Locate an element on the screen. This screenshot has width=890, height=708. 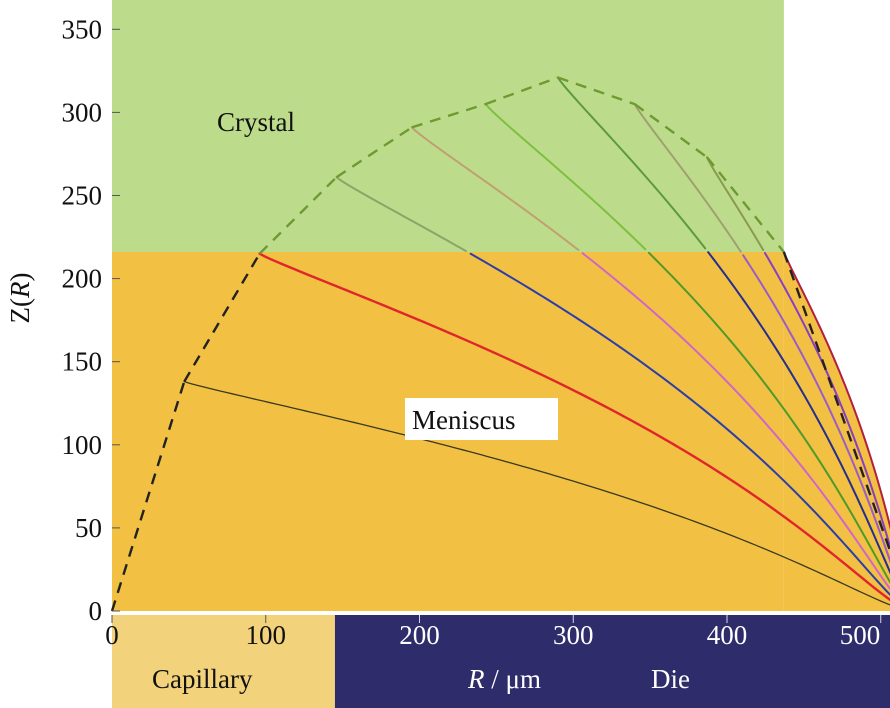
x-axis-title: R / μm is located at coordinates (504, 679).